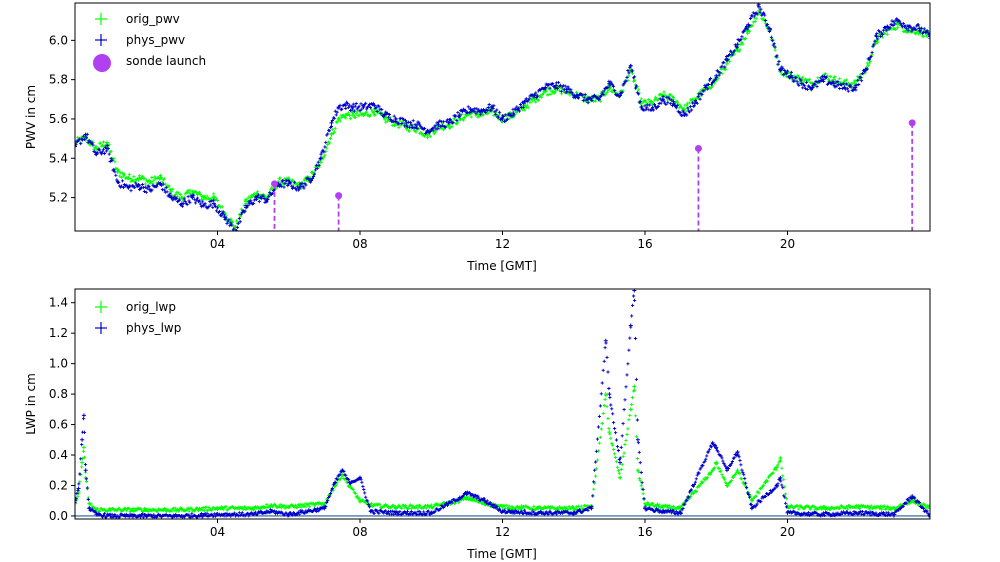 The height and width of the screenshot is (562, 1000). I want to click on lwp-y-ticks: 0.0 0.2 0.4 0.6 0.8 1.0 1.2 1.4, so click(62, 409).